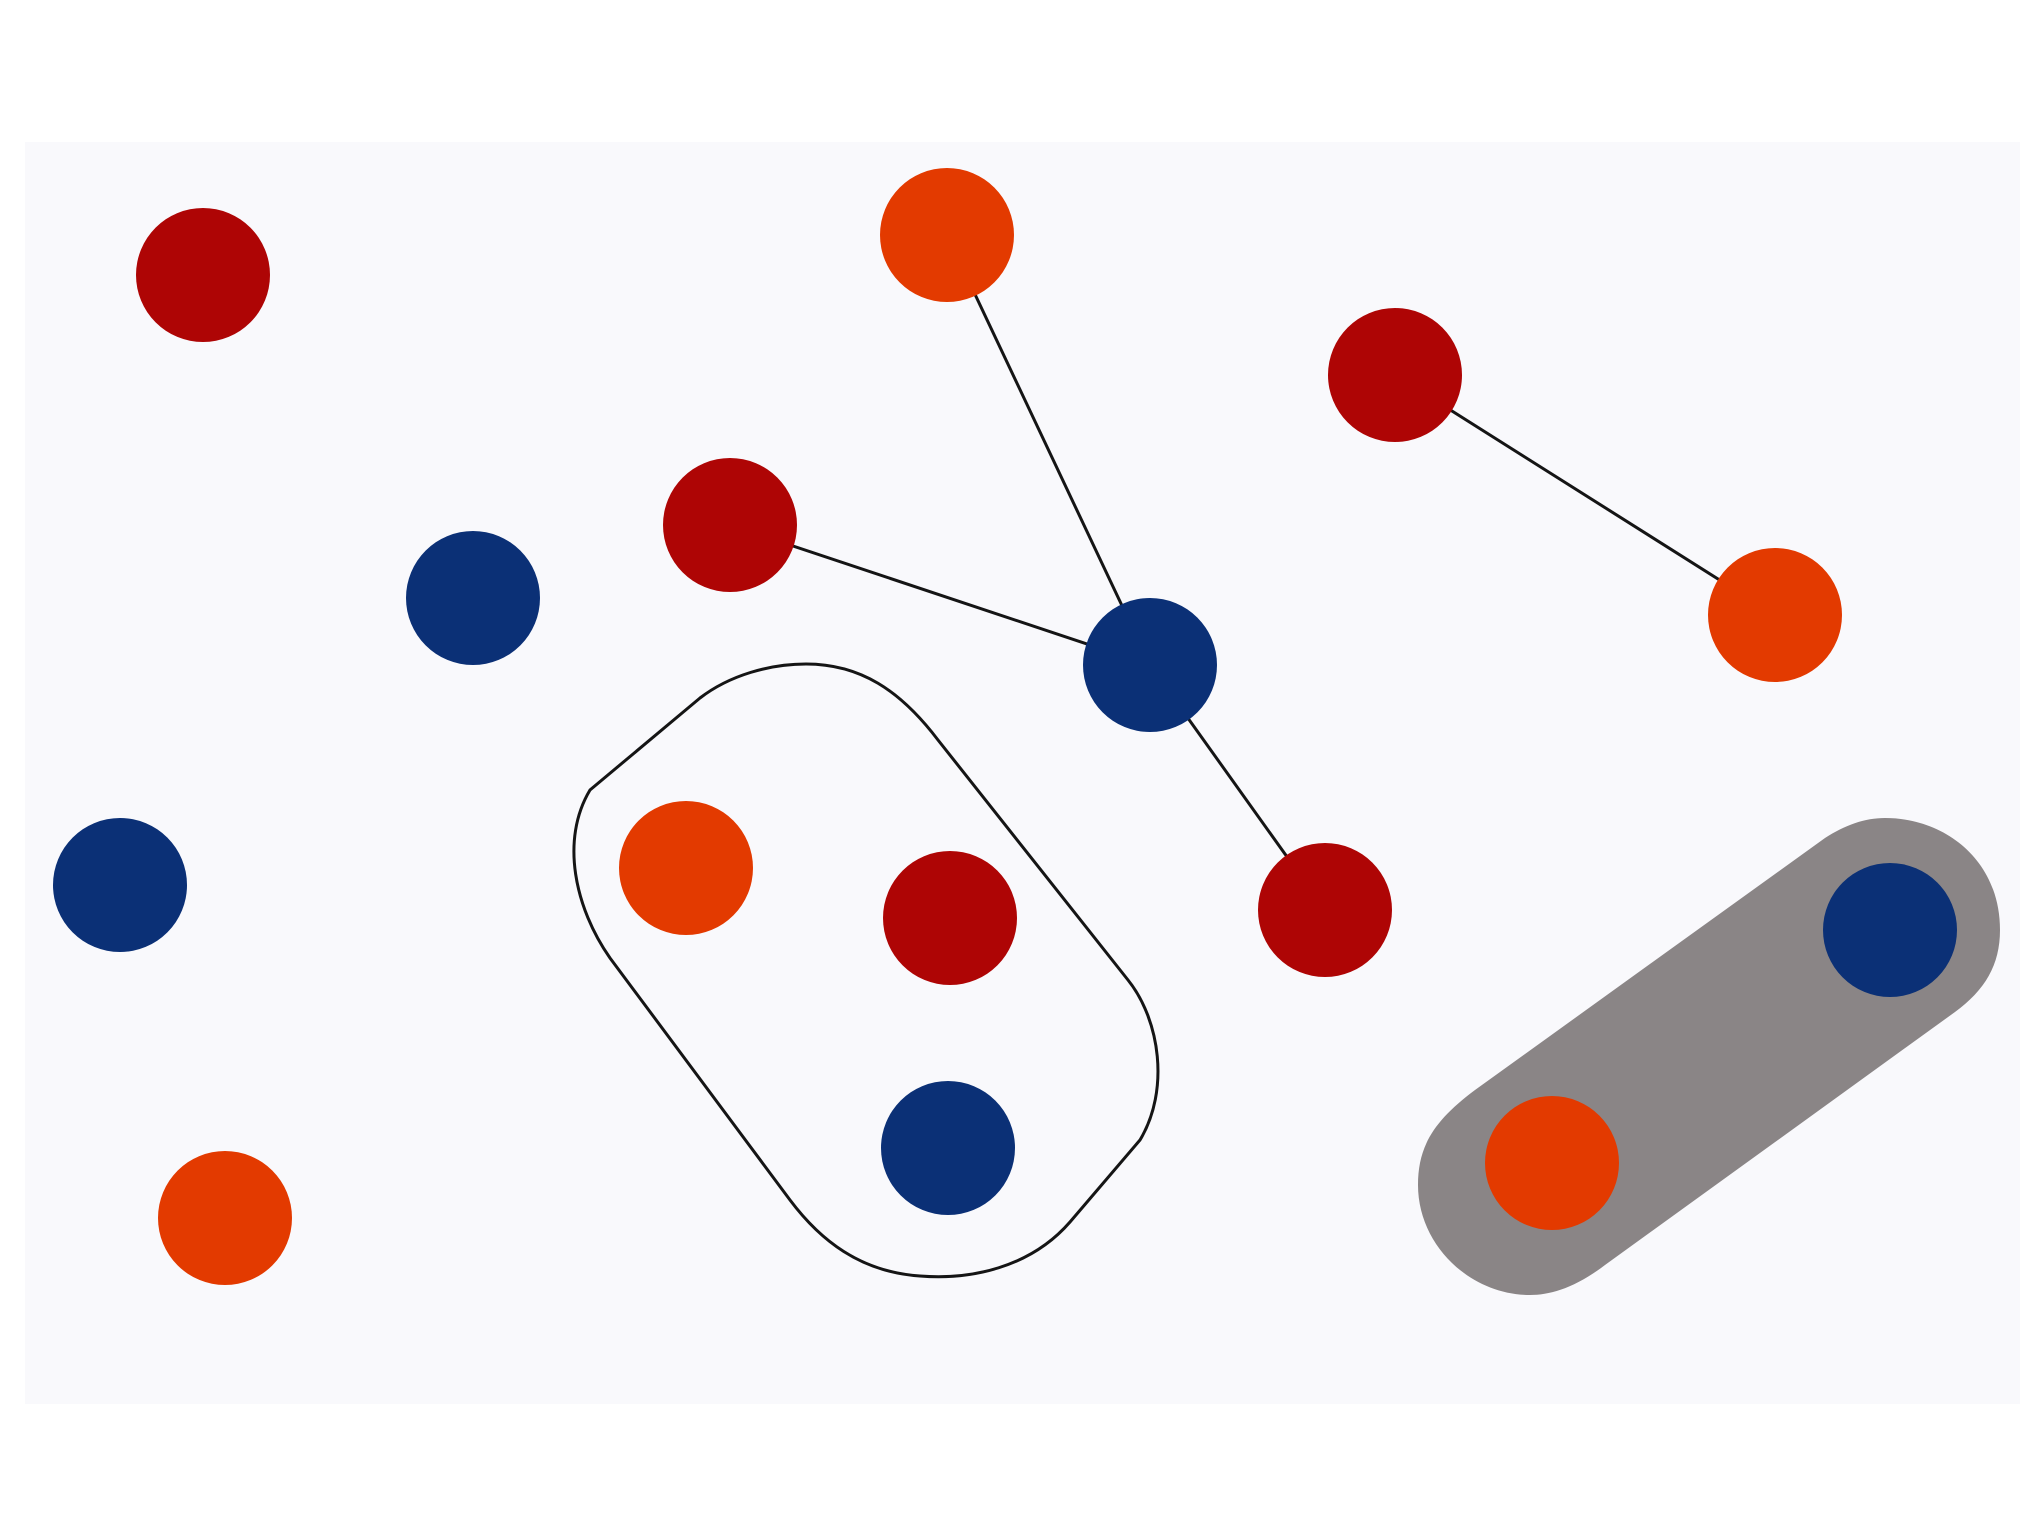 This screenshot has height=1536, width=2028. I want to click on node-n6-navy, so click(1150, 665).